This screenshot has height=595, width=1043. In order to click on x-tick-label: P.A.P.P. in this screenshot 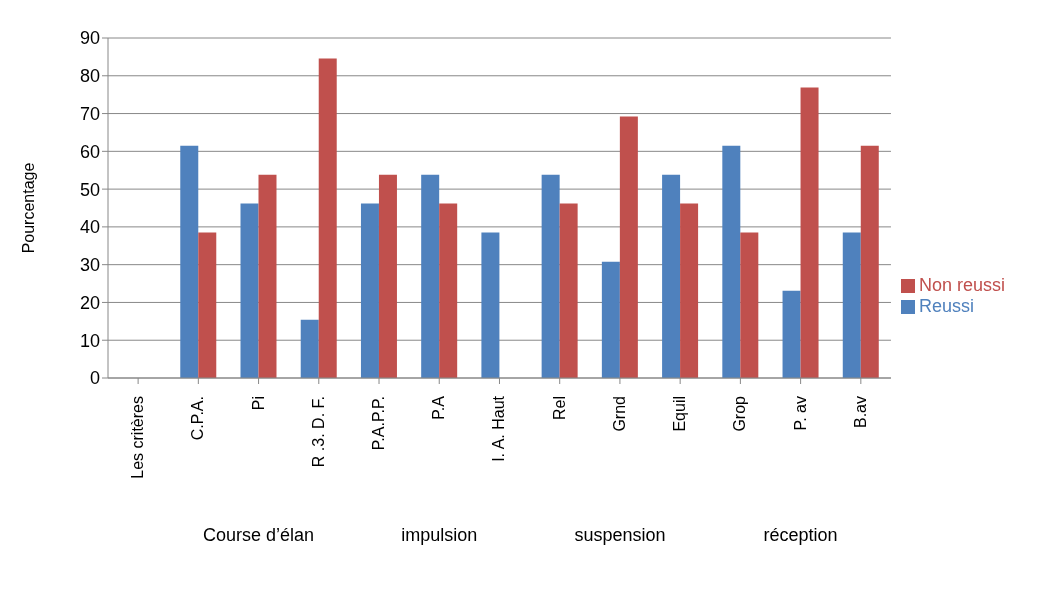, I will do `click(379, 423)`.